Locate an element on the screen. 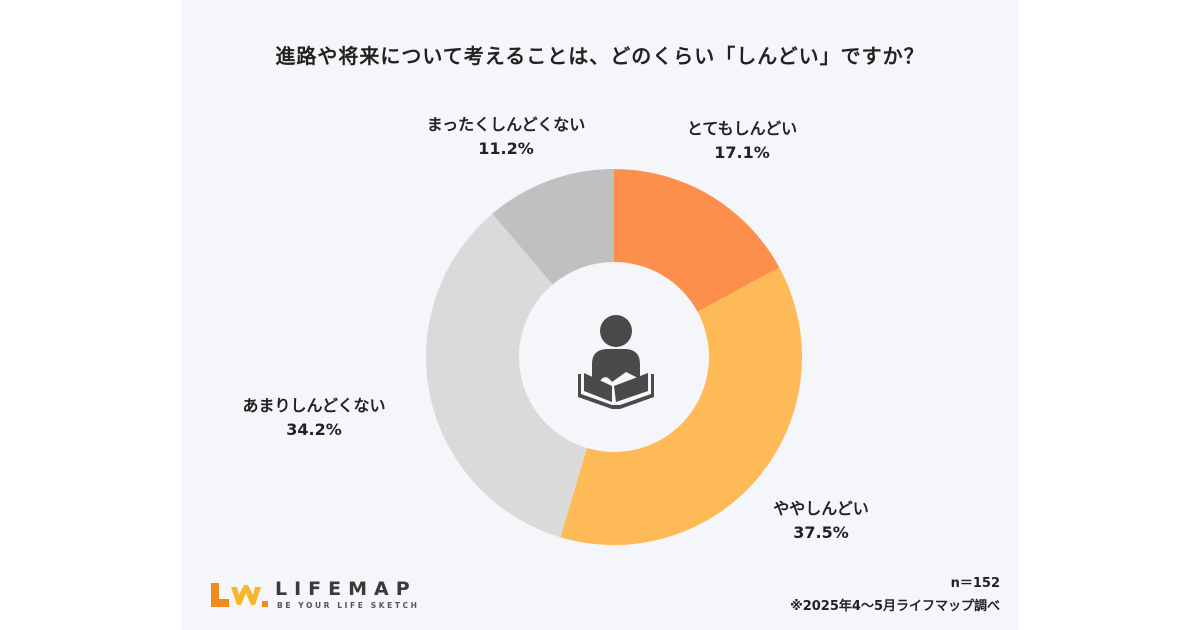 The image size is (1200, 630). logo-name: LIFEMAP is located at coordinates (346, 589).